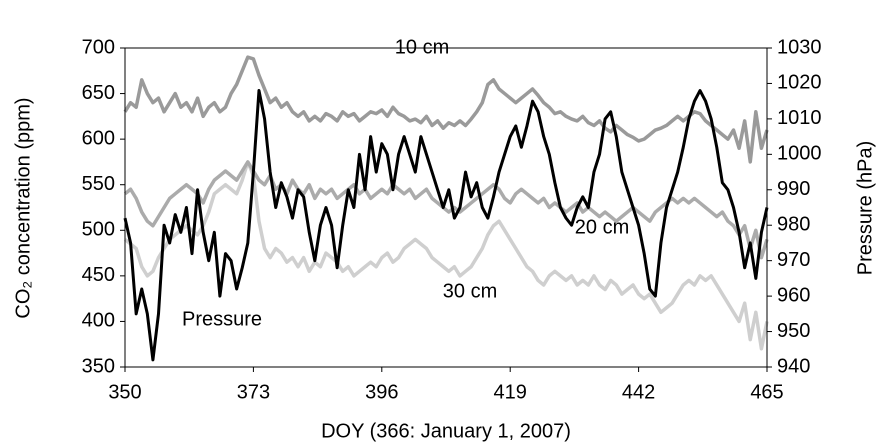 This screenshot has width=888, height=448. I want to click on series-label: 30 cm, so click(470, 291).